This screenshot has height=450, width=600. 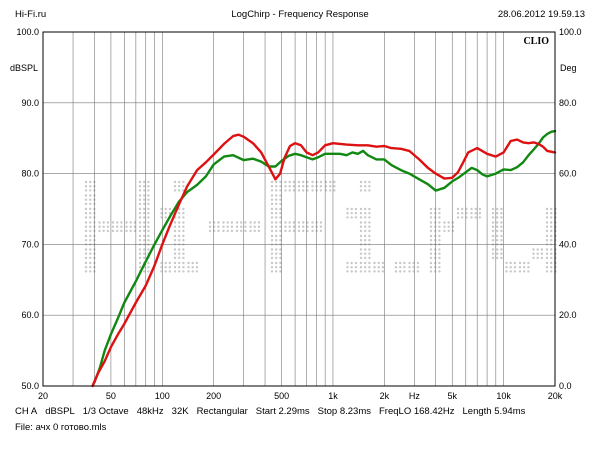 What do you see at coordinates (417, 411) in the screenshot?
I see `parameter-item: FreqLO 168.42Hz` at bounding box center [417, 411].